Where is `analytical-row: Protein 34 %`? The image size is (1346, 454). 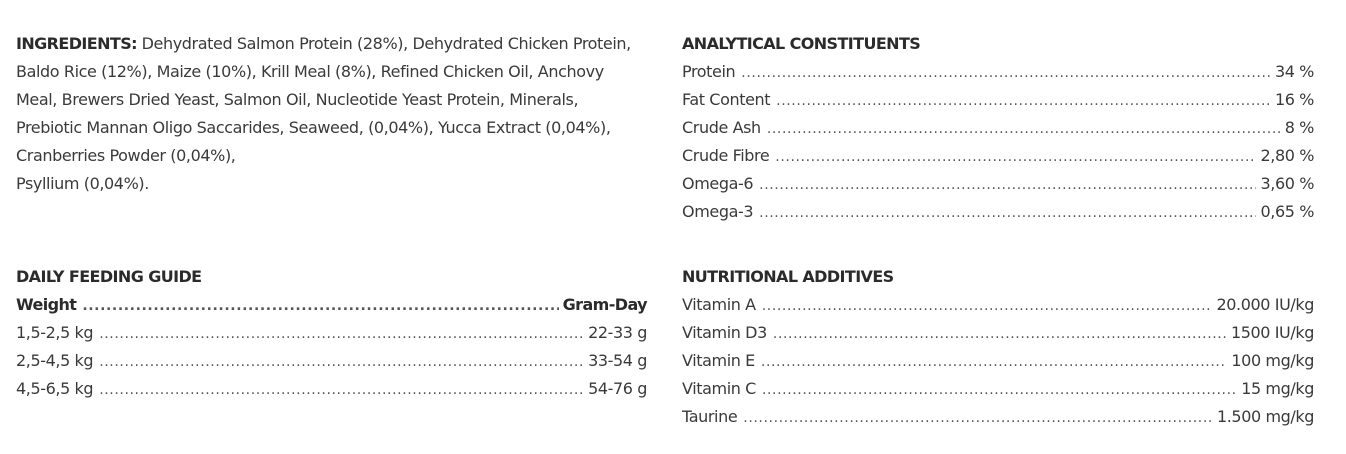
analytical-row: Protein 34 % is located at coordinates (998, 72).